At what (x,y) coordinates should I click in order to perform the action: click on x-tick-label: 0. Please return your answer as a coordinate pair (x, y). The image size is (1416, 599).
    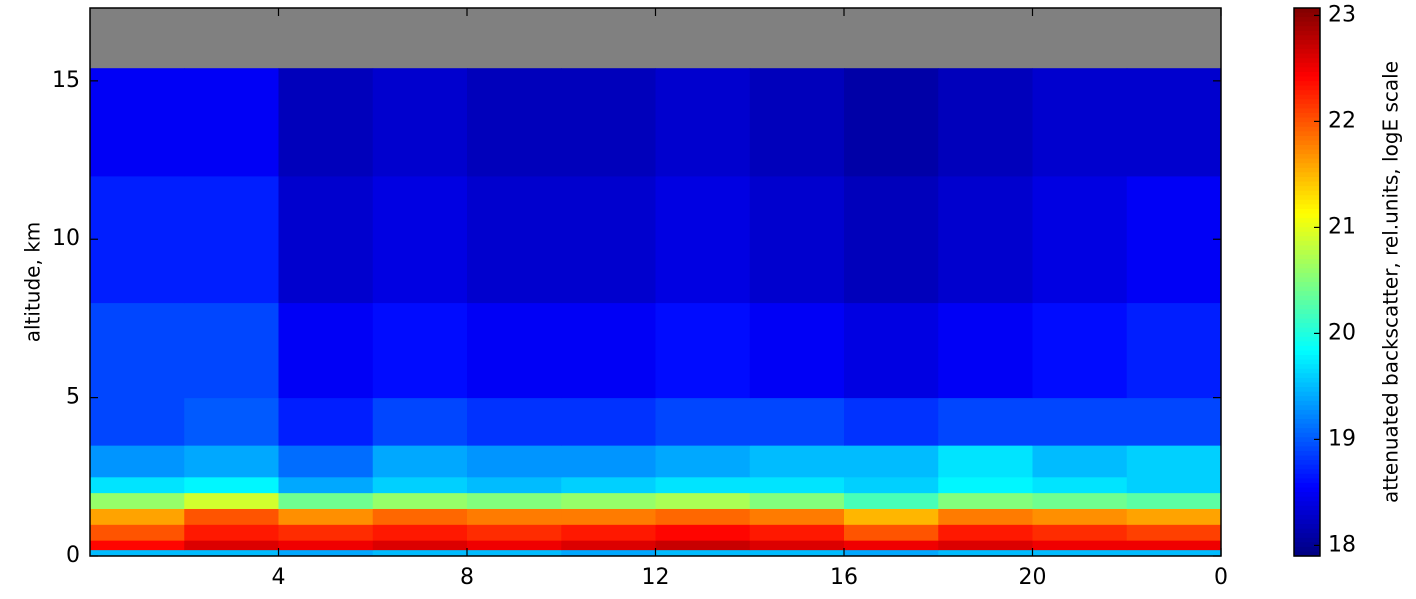
    Looking at the image, I should click on (1221, 577).